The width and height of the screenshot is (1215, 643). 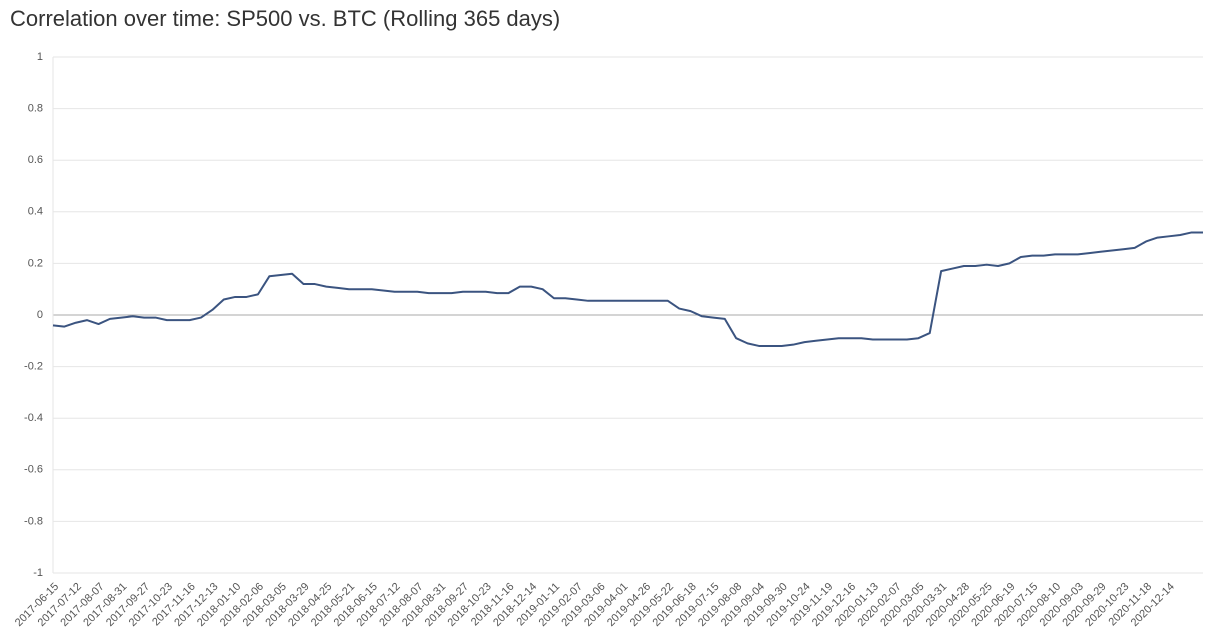 What do you see at coordinates (35, 160) in the screenshot?
I see `y-tick-label: 0.6` at bounding box center [35, 160].